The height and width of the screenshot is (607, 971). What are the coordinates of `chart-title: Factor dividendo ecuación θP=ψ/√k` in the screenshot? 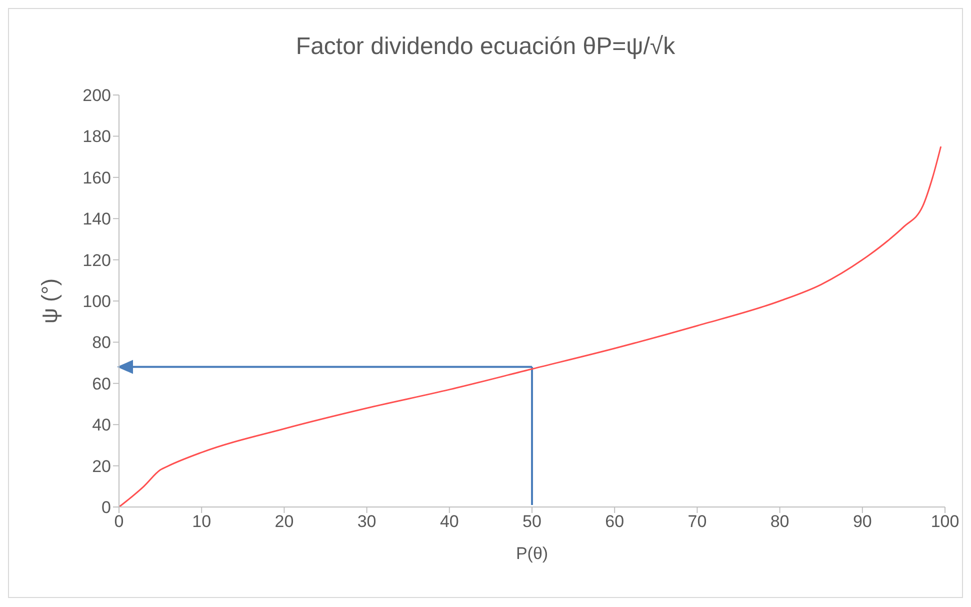 It's located at (485, 47).